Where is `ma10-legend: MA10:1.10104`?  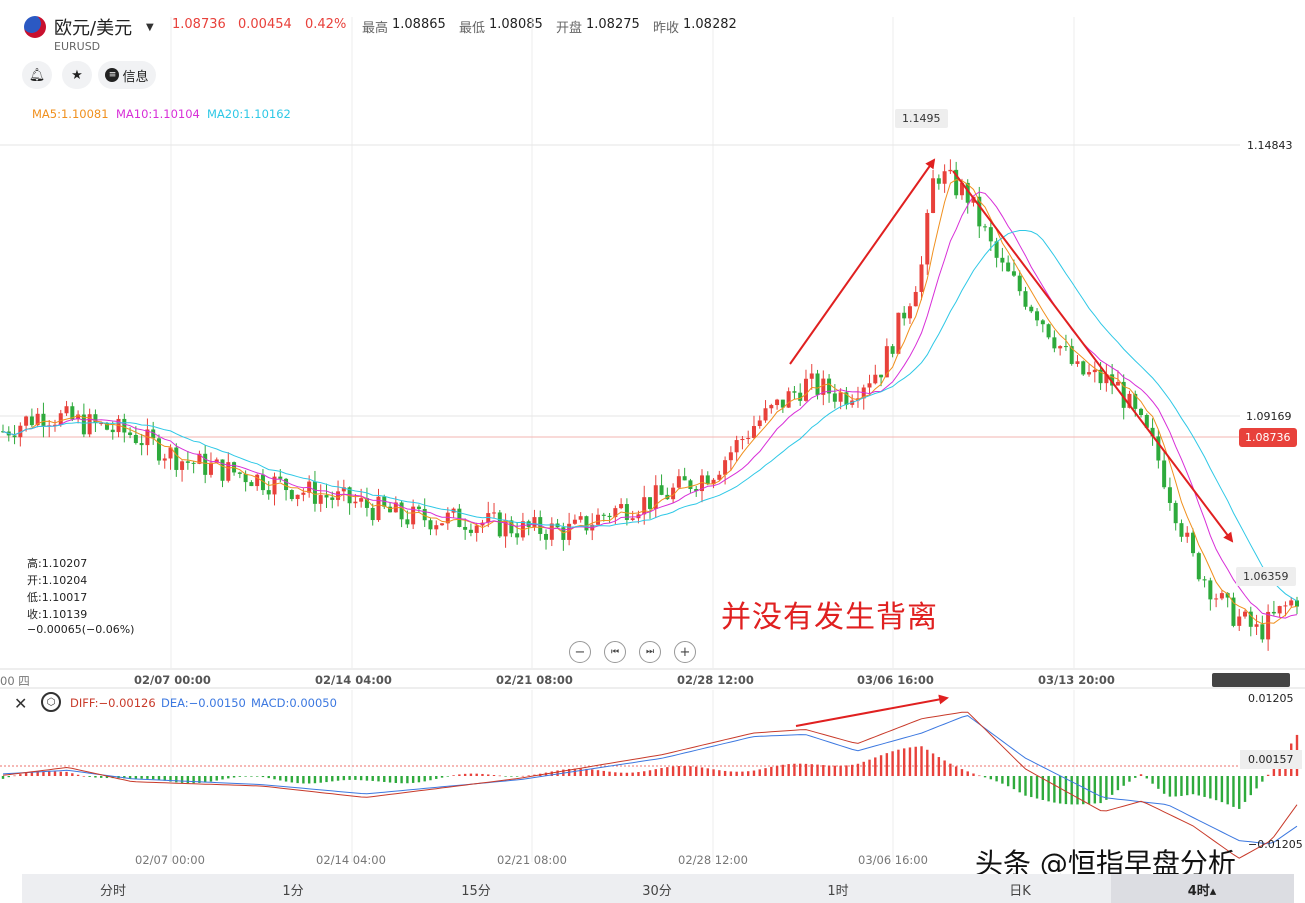 ma10-legend: MA10:1.10104 is located at coordinates (158, 114).